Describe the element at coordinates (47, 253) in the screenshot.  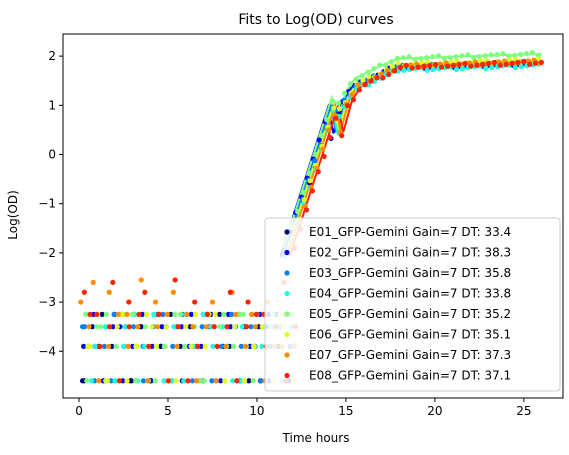
I see `y-tick-label: −2` at that location.